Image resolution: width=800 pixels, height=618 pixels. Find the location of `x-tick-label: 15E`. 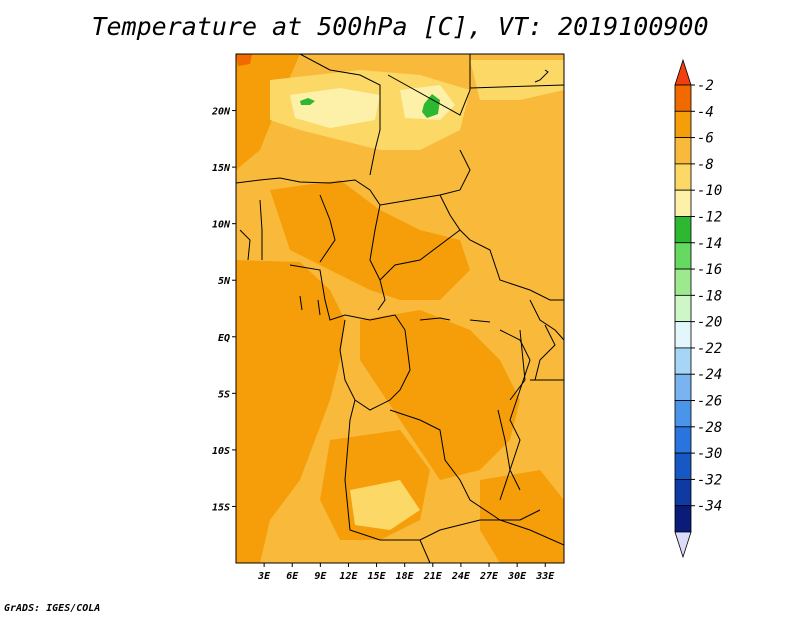

x-tick-label: 15E is located at coordinates (377, 576).